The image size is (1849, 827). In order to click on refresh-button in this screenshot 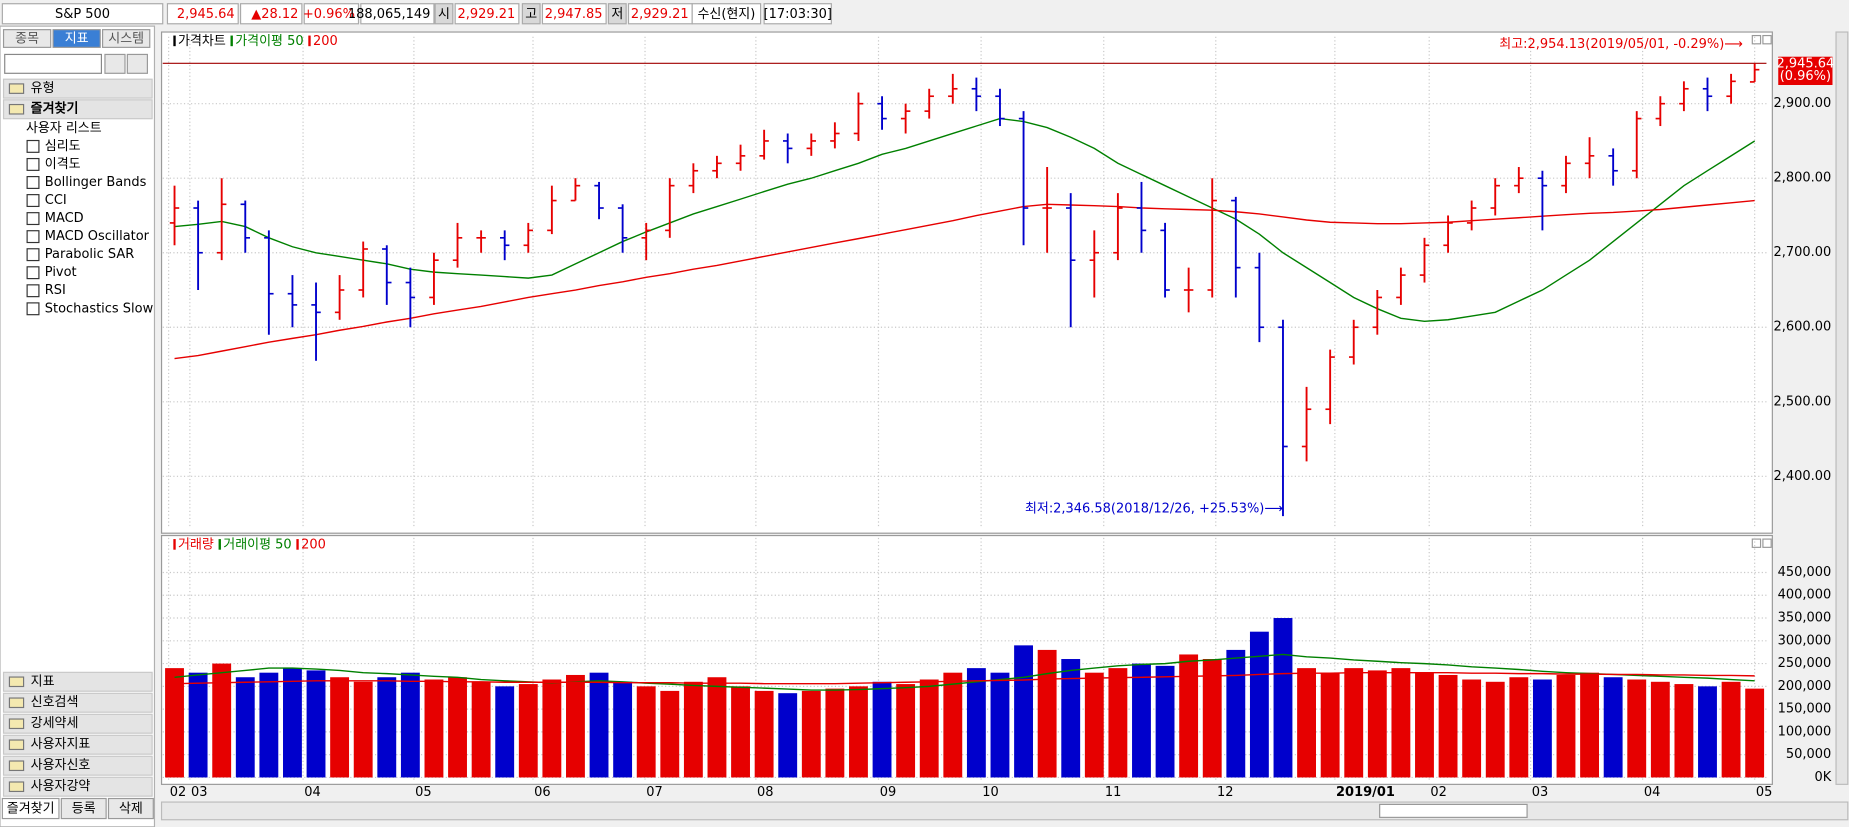, I will do `click(115, 63)`.